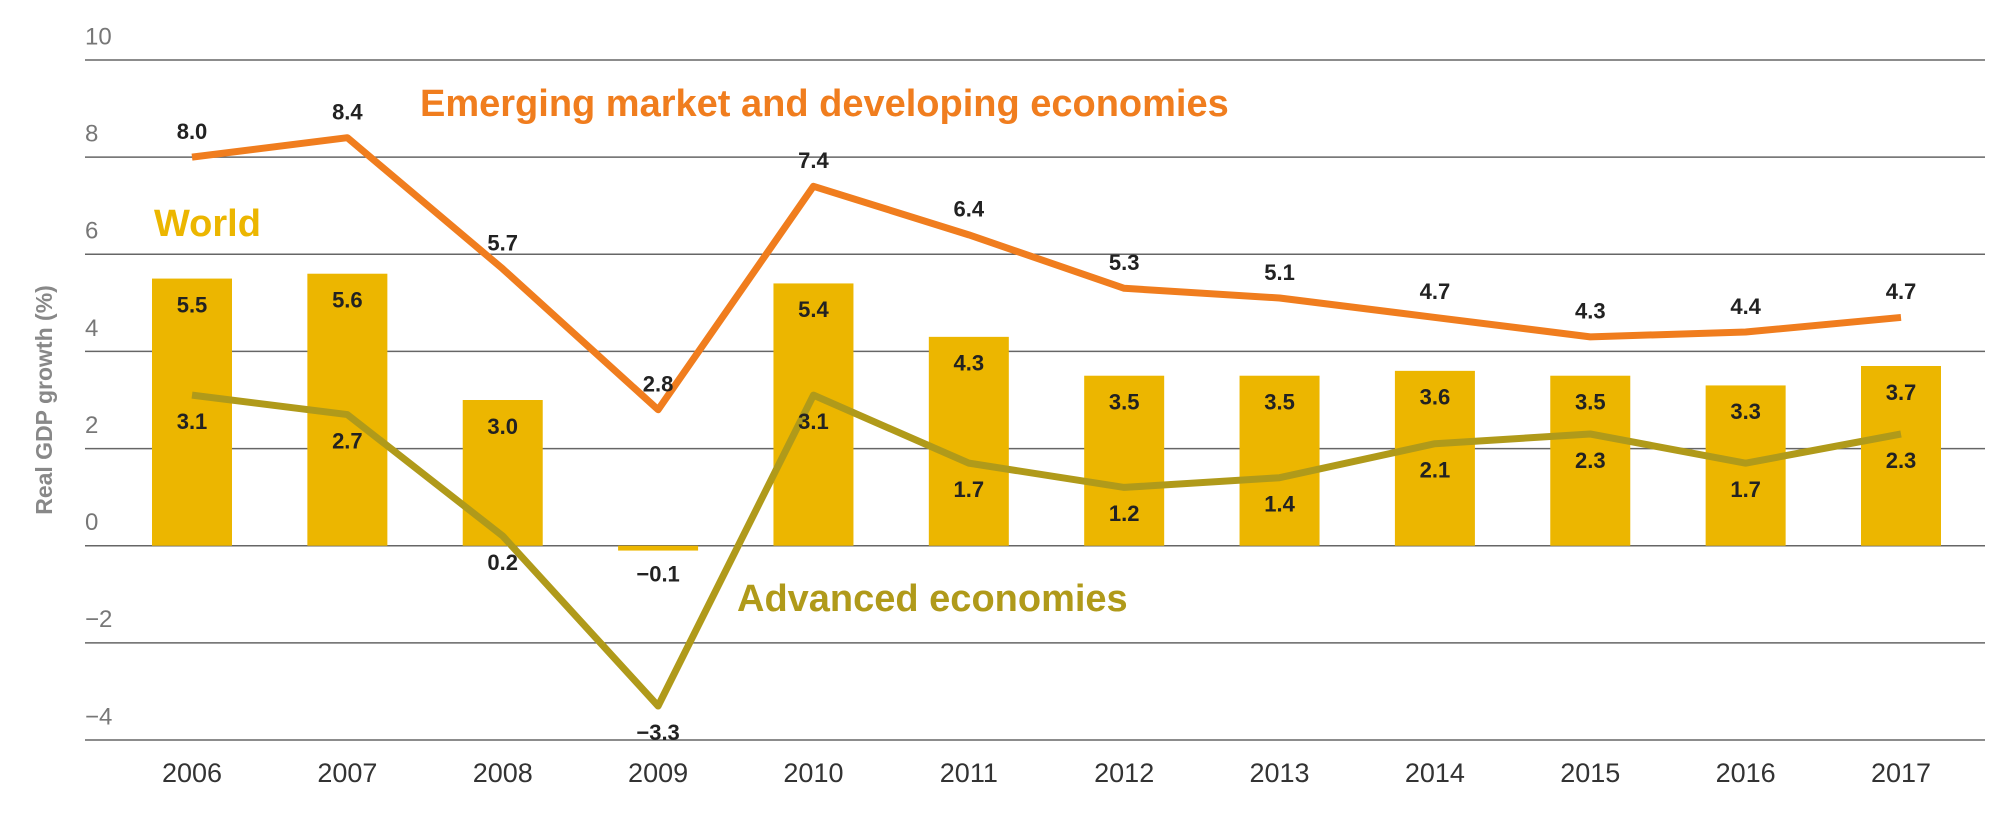 This screenshot has height=829, width=2000. What do you see at coordinates (658, 384) in the screenshot?
I see `value-label: 2.8` at bounding box center [658, 384].